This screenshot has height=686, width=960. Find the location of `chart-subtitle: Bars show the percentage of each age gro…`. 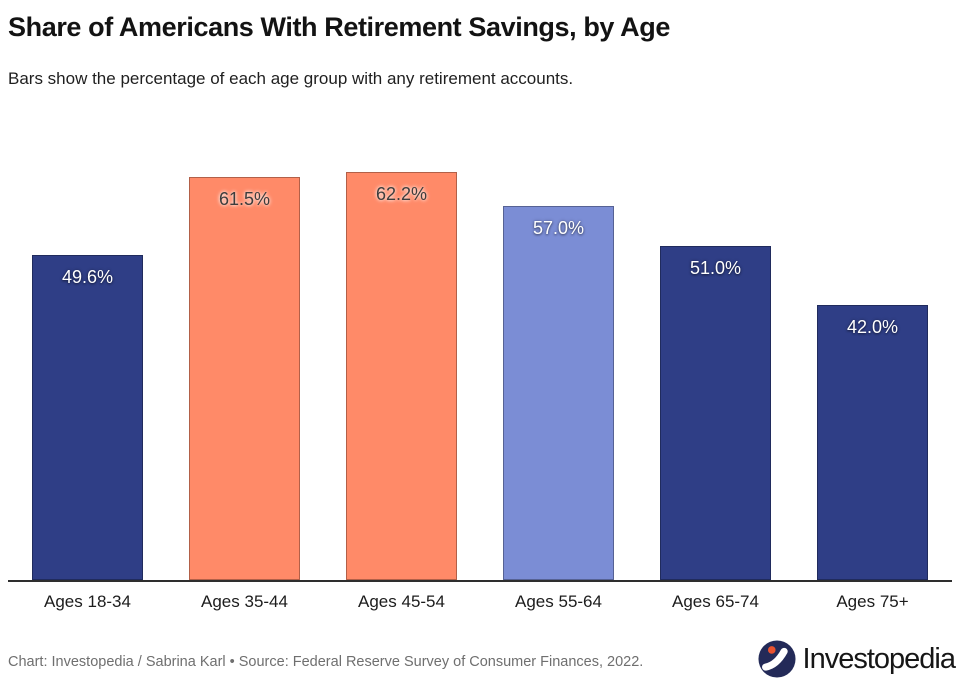

chart-subtitle: Bars show the percentage of each age gro… is located at coordinates (291, 78).